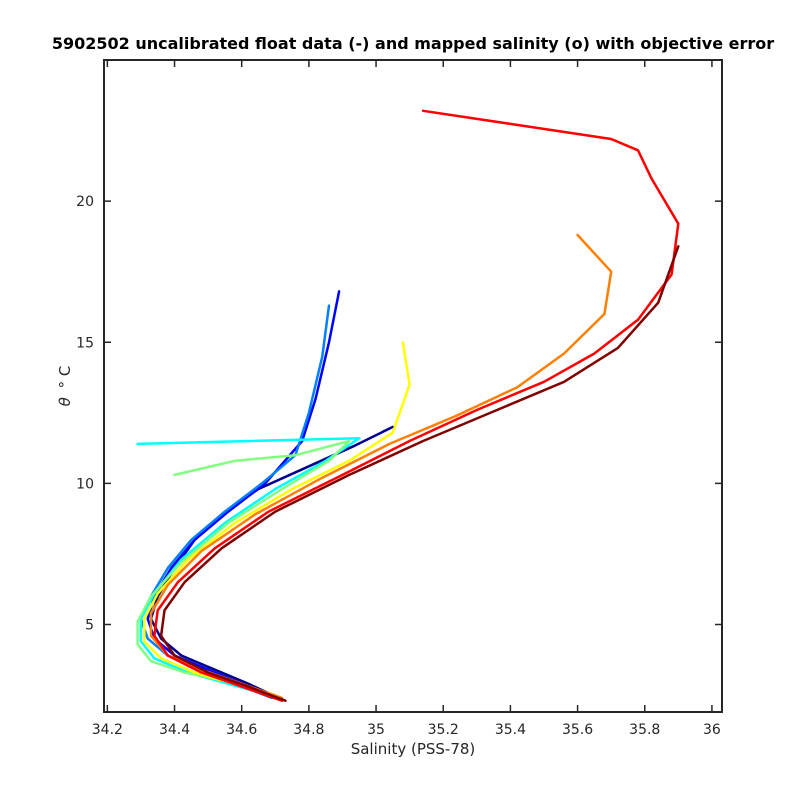 This screenshot has height=800, width=800. I want to click on x-tick-label: 34.8, so click(308, 730).